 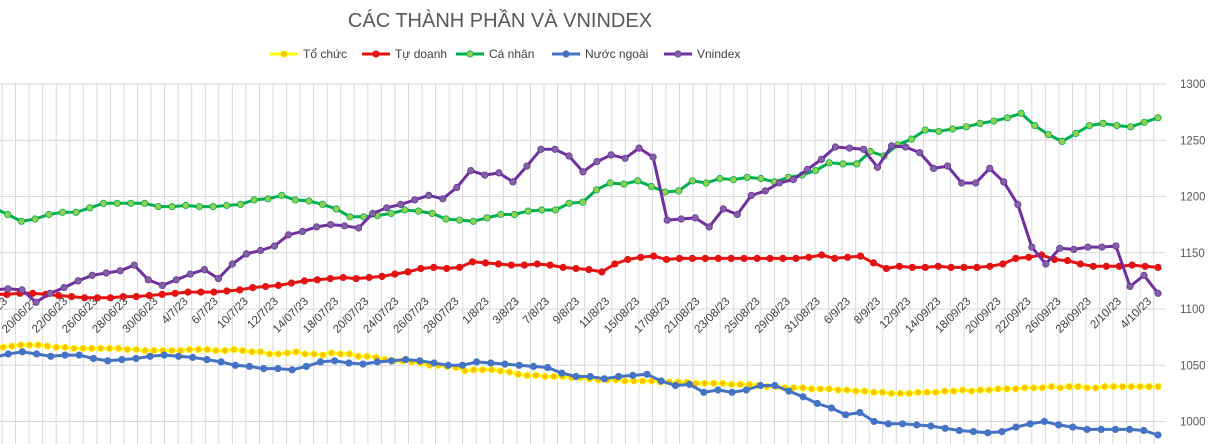 I want to click on chart-title: CÁC THÀNH PHẦN VÀ VNINDEX, so click(x=500, y=20).